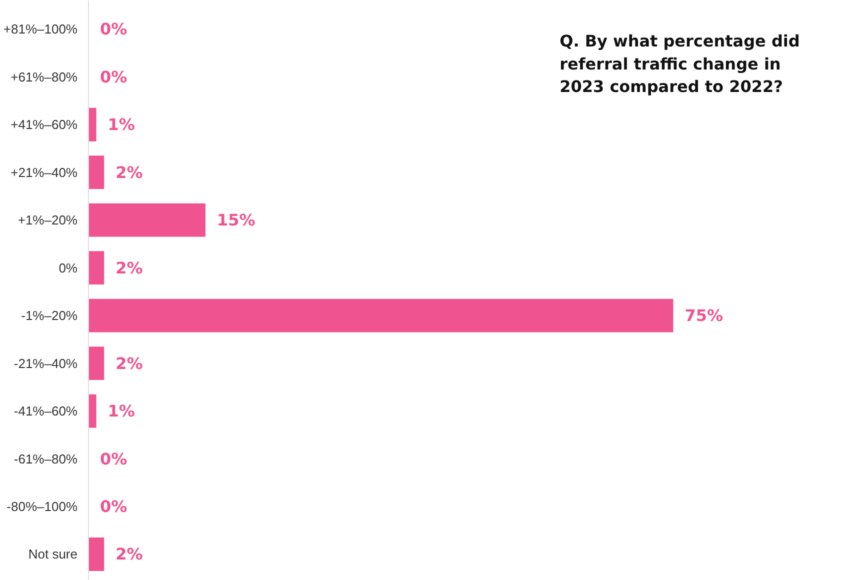 This screenshot has width=854, height=580. Describe the element at coordinates (236, 220) in the screenshot. I see `data-label: 15%` at that location.